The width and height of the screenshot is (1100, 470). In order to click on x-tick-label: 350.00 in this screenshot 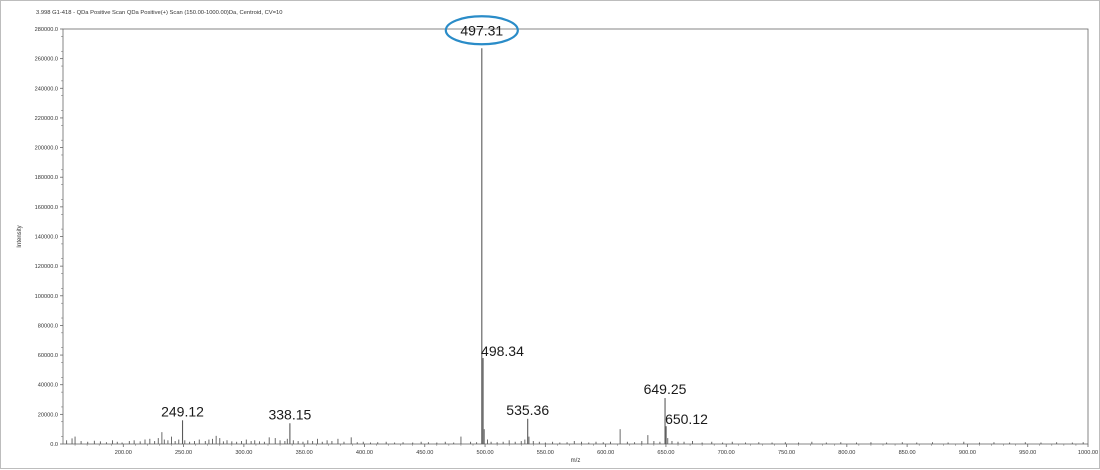, I will do `click(304, 453)`.